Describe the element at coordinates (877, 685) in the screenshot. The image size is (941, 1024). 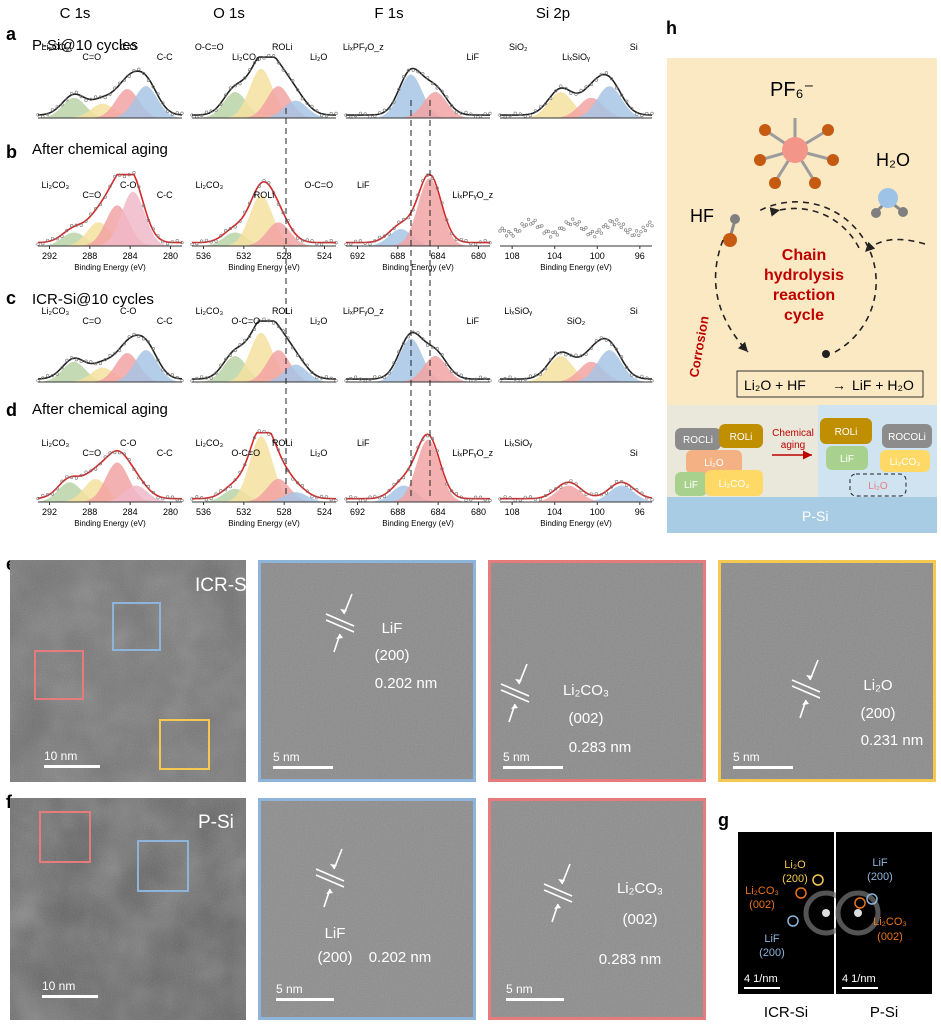
I see `phase-label: Li₂O` at that location.